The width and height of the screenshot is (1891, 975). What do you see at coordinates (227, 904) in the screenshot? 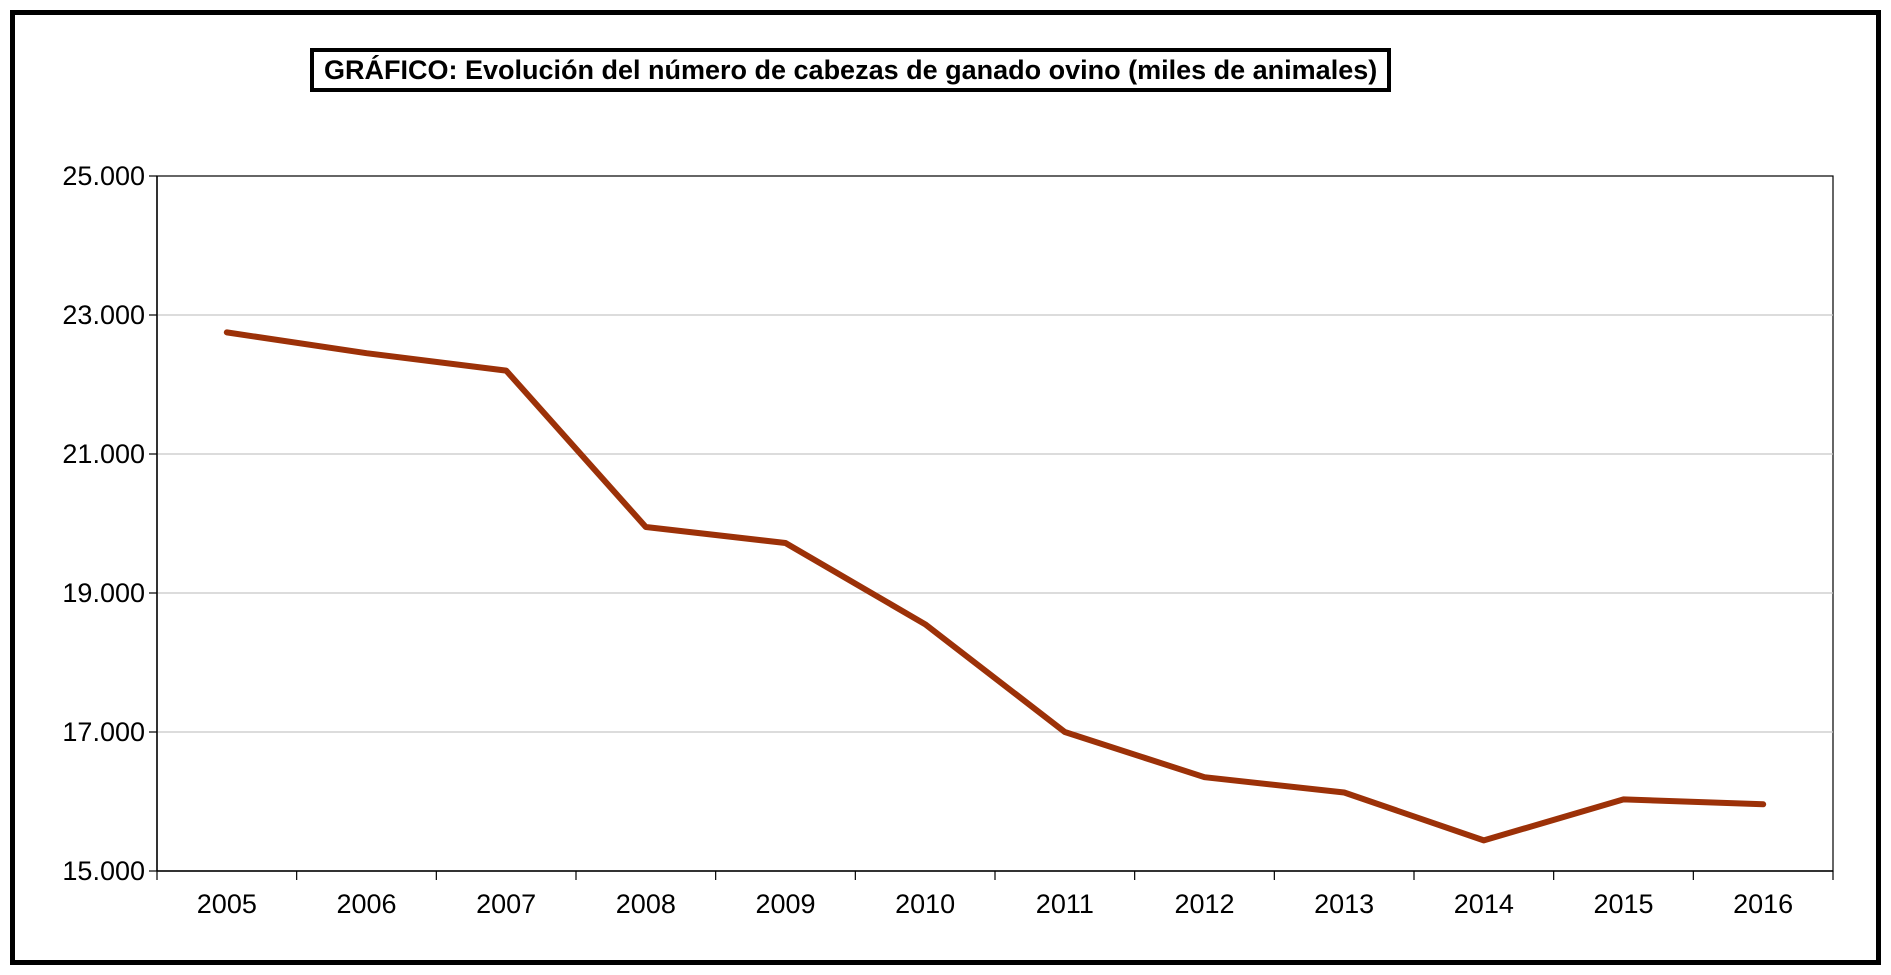
I see `x-tick-label: 2005` at bounding box center [227, 904].